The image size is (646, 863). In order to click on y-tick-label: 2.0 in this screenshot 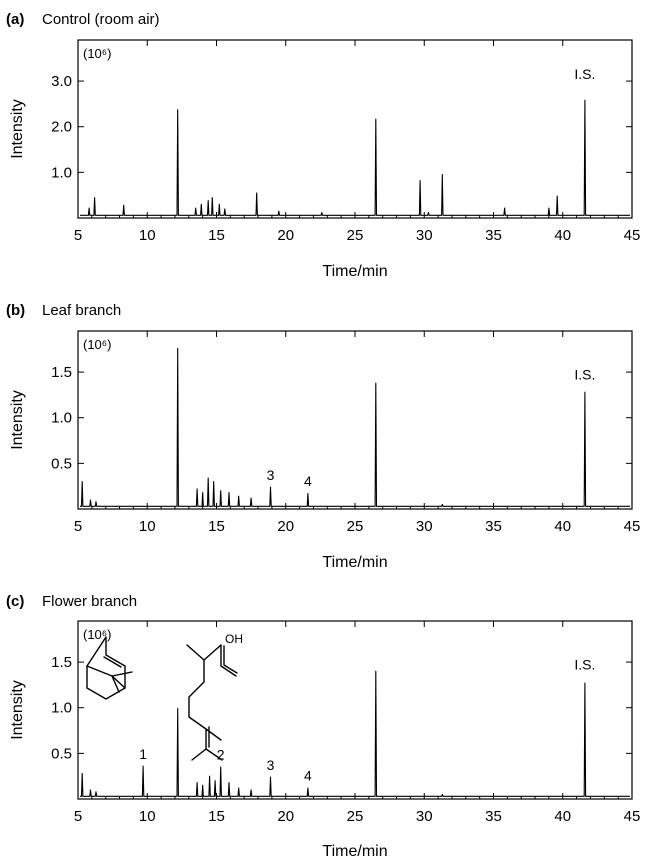, I will do `click(61, 127)`.